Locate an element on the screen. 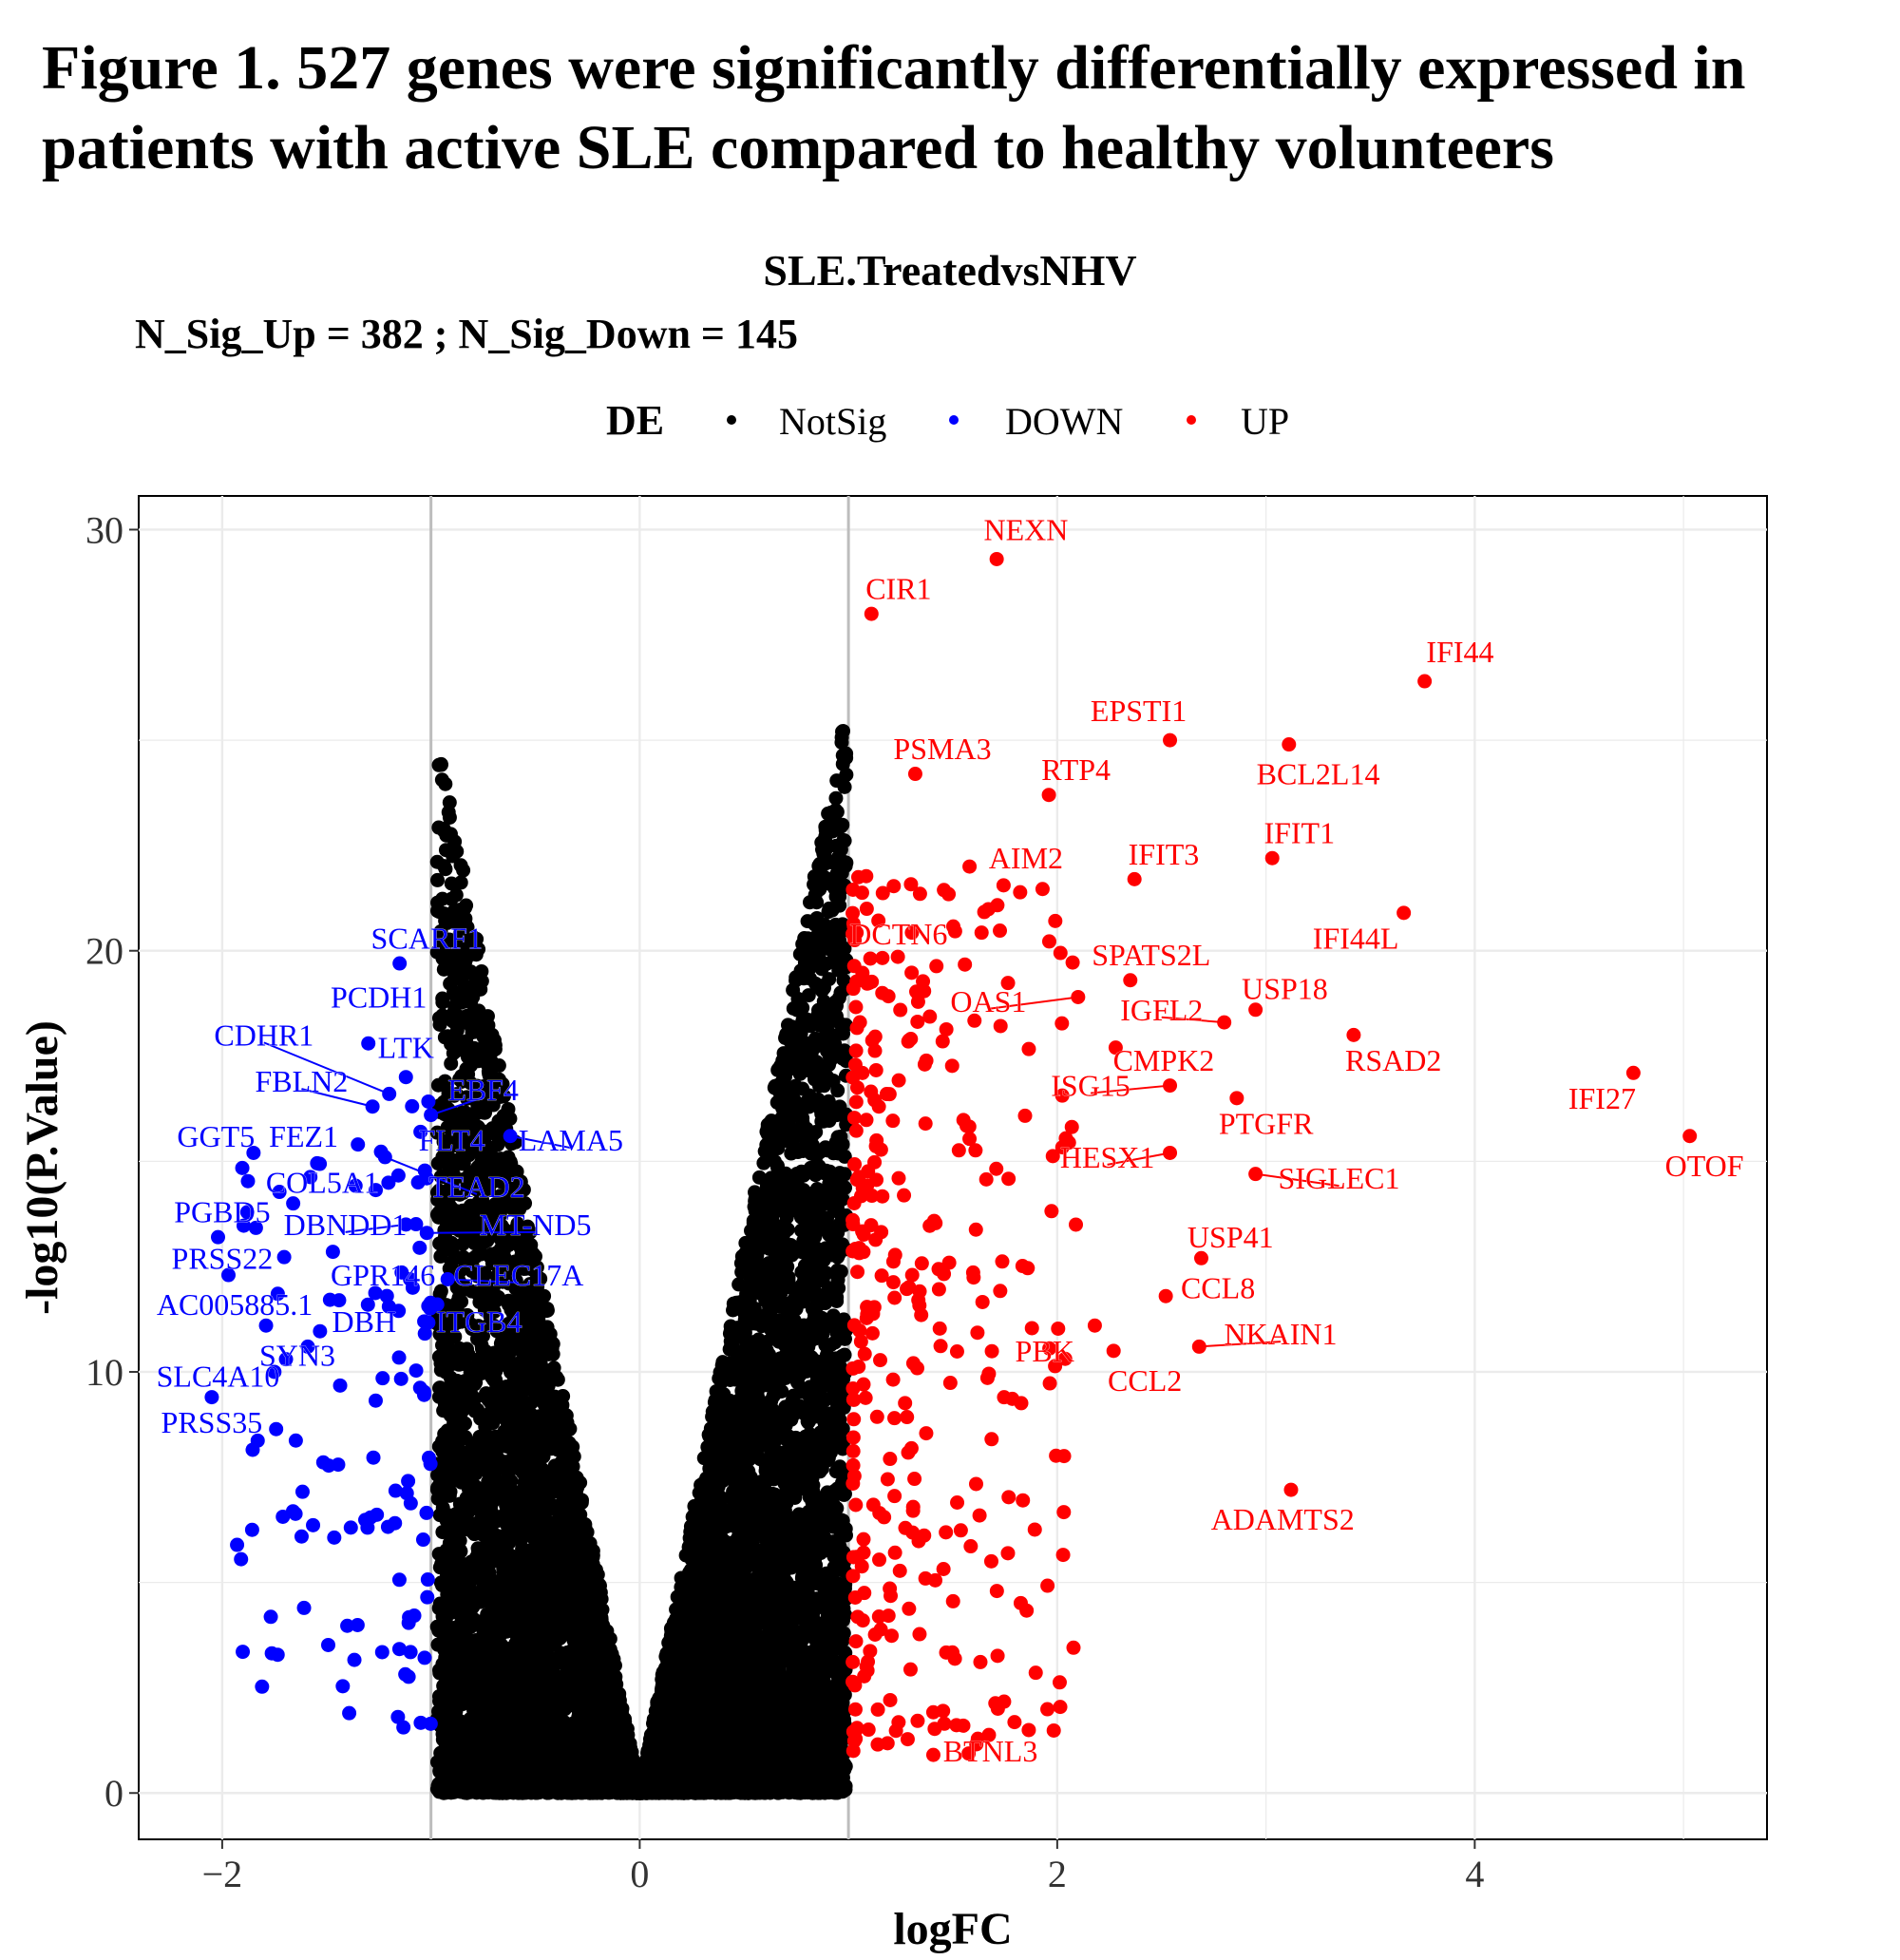 This screenshot has height=1960, width=1900. chart-title: SLE.TreatedvsNHV is located at coordinates (949, 270).